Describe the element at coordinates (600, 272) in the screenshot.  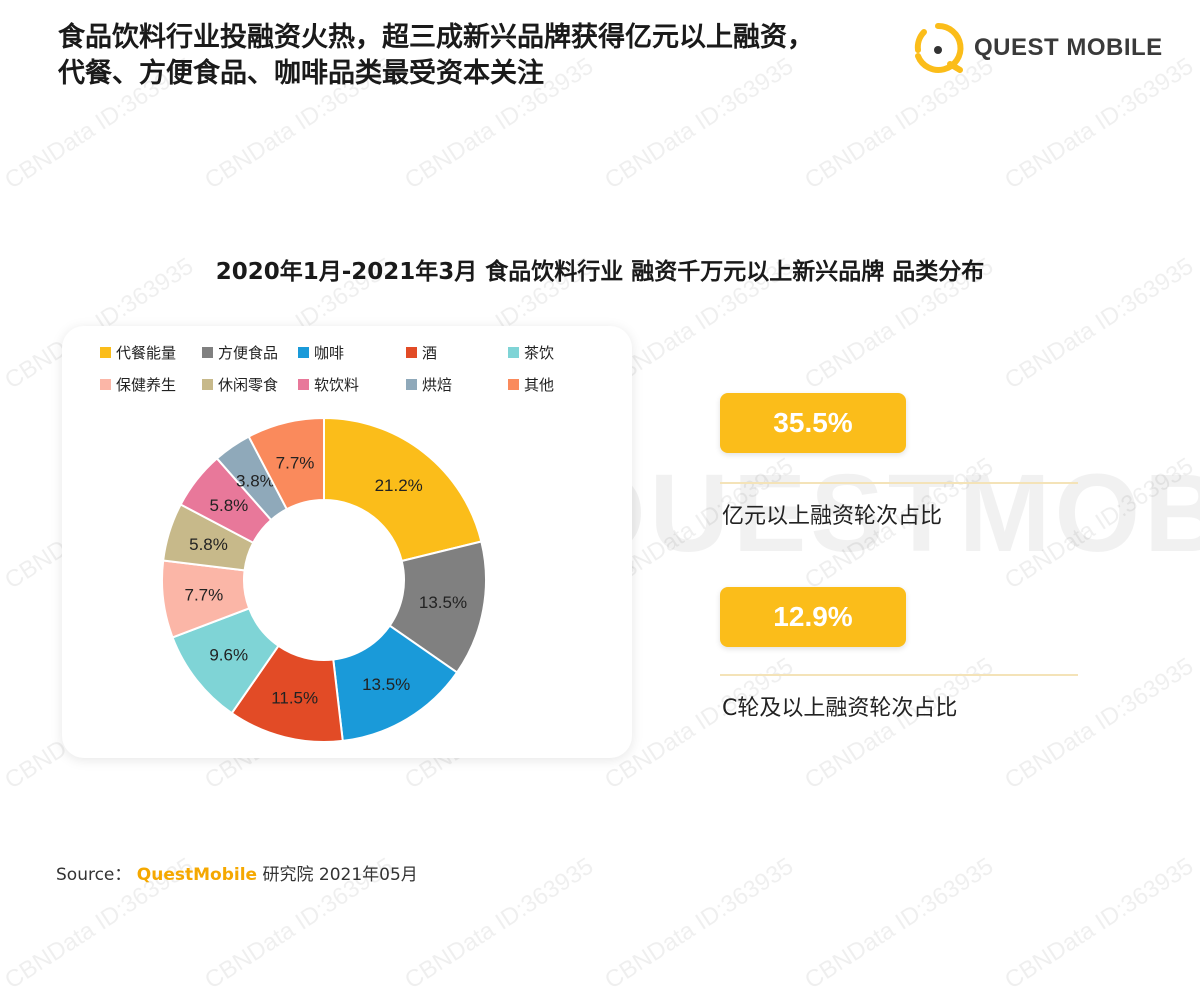
I see `chart-title: 2020年1月-2021年3月 食品饮料行业 融资千万元以上新兴品牌 品类分布` at that location.